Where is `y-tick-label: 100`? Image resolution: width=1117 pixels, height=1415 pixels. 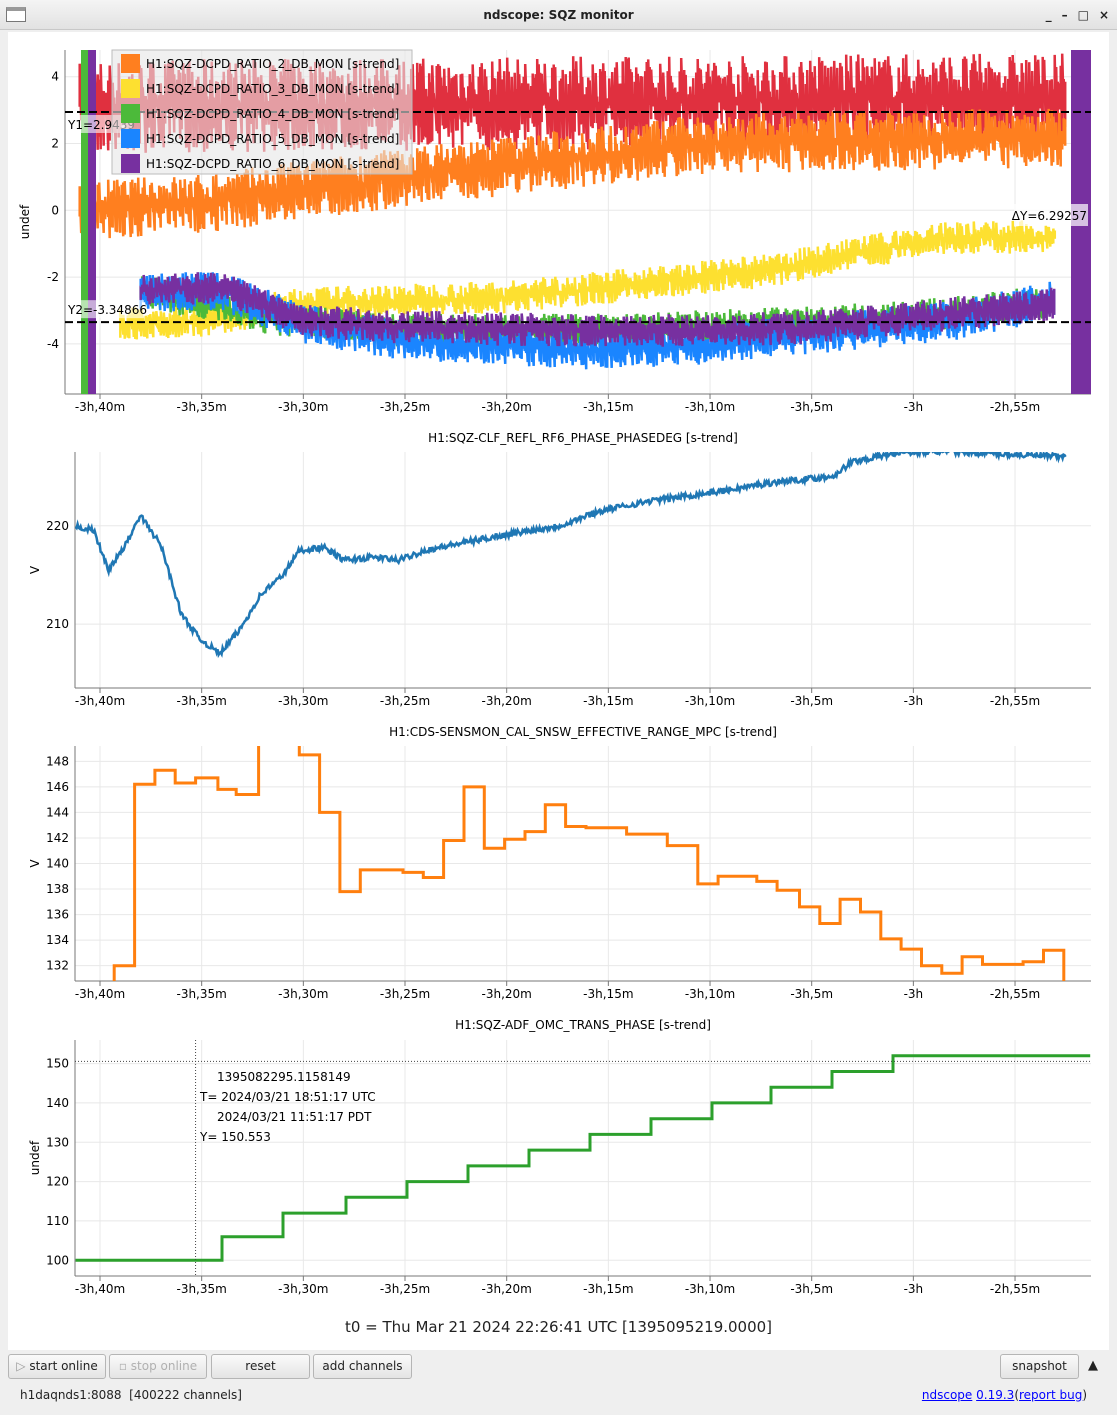
y-tick-label: 100 is located at coordinates (57, 1260).